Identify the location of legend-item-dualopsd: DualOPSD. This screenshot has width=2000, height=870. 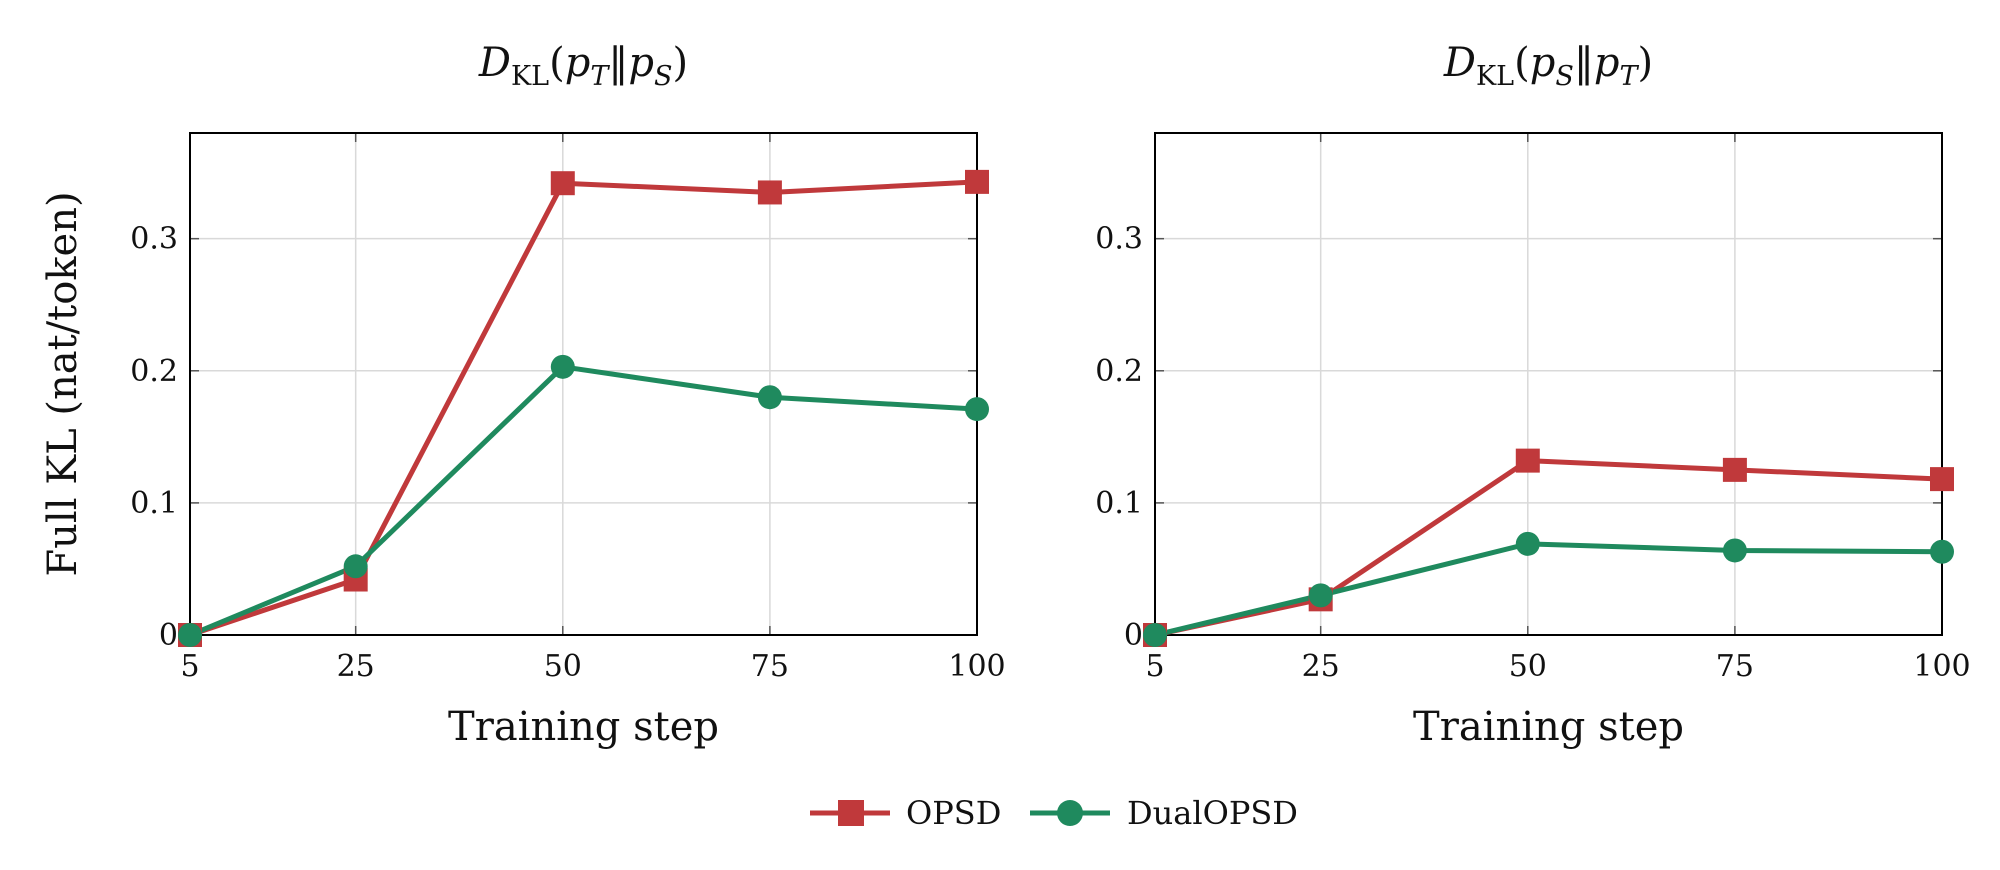
(1164, 813).